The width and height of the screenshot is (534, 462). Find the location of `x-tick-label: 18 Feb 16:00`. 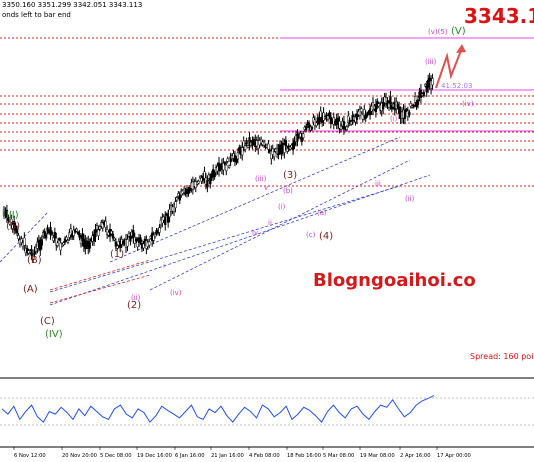

x-tick-label: 18 Feb 16:00 is located at coordinates (304, 456).